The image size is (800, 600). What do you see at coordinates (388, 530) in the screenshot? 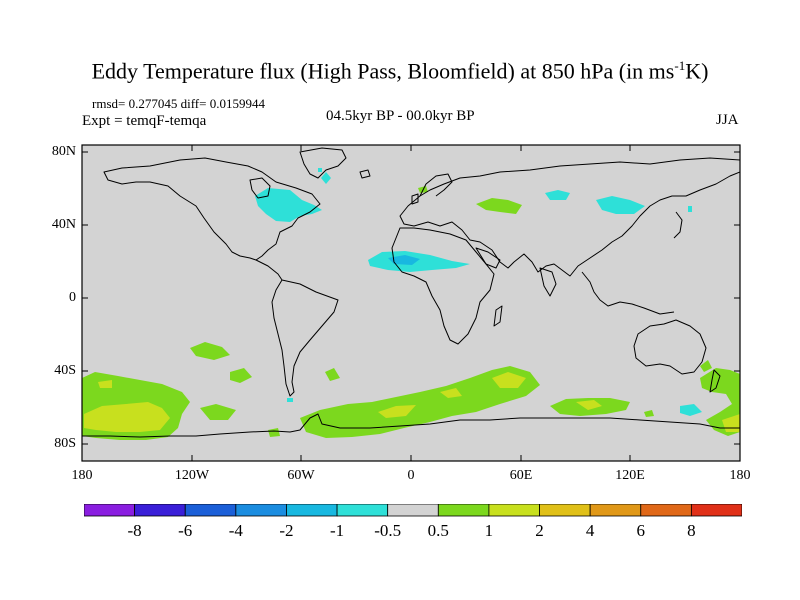
I see `colorbar-label: -0.5` at bounding box center [388, 530].